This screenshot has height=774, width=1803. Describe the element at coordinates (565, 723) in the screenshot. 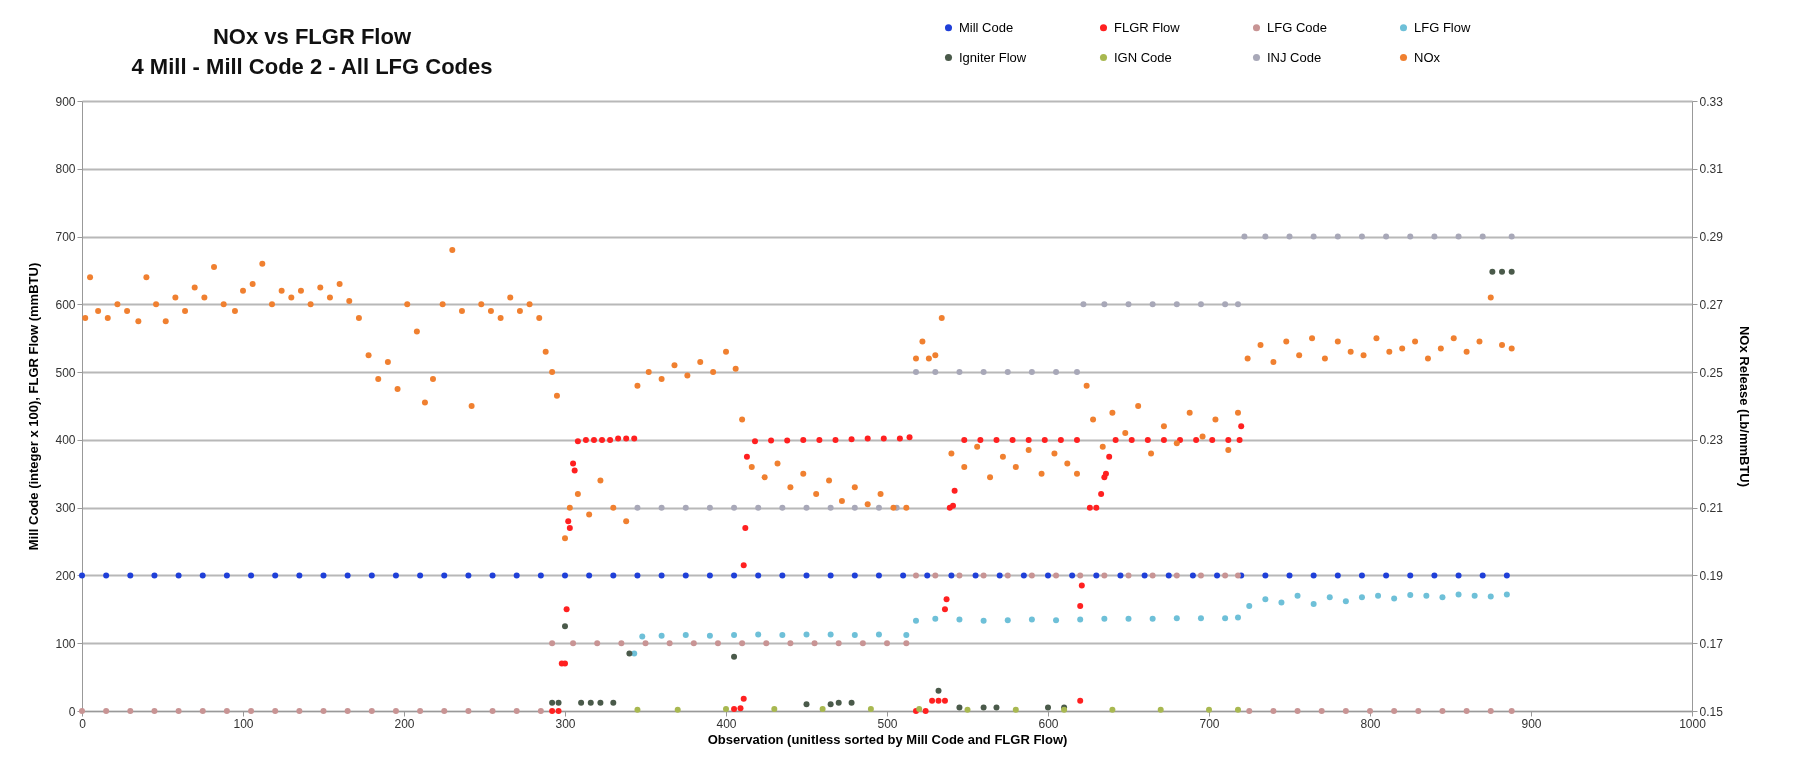

I see `x-tick-label: 300` at that location.